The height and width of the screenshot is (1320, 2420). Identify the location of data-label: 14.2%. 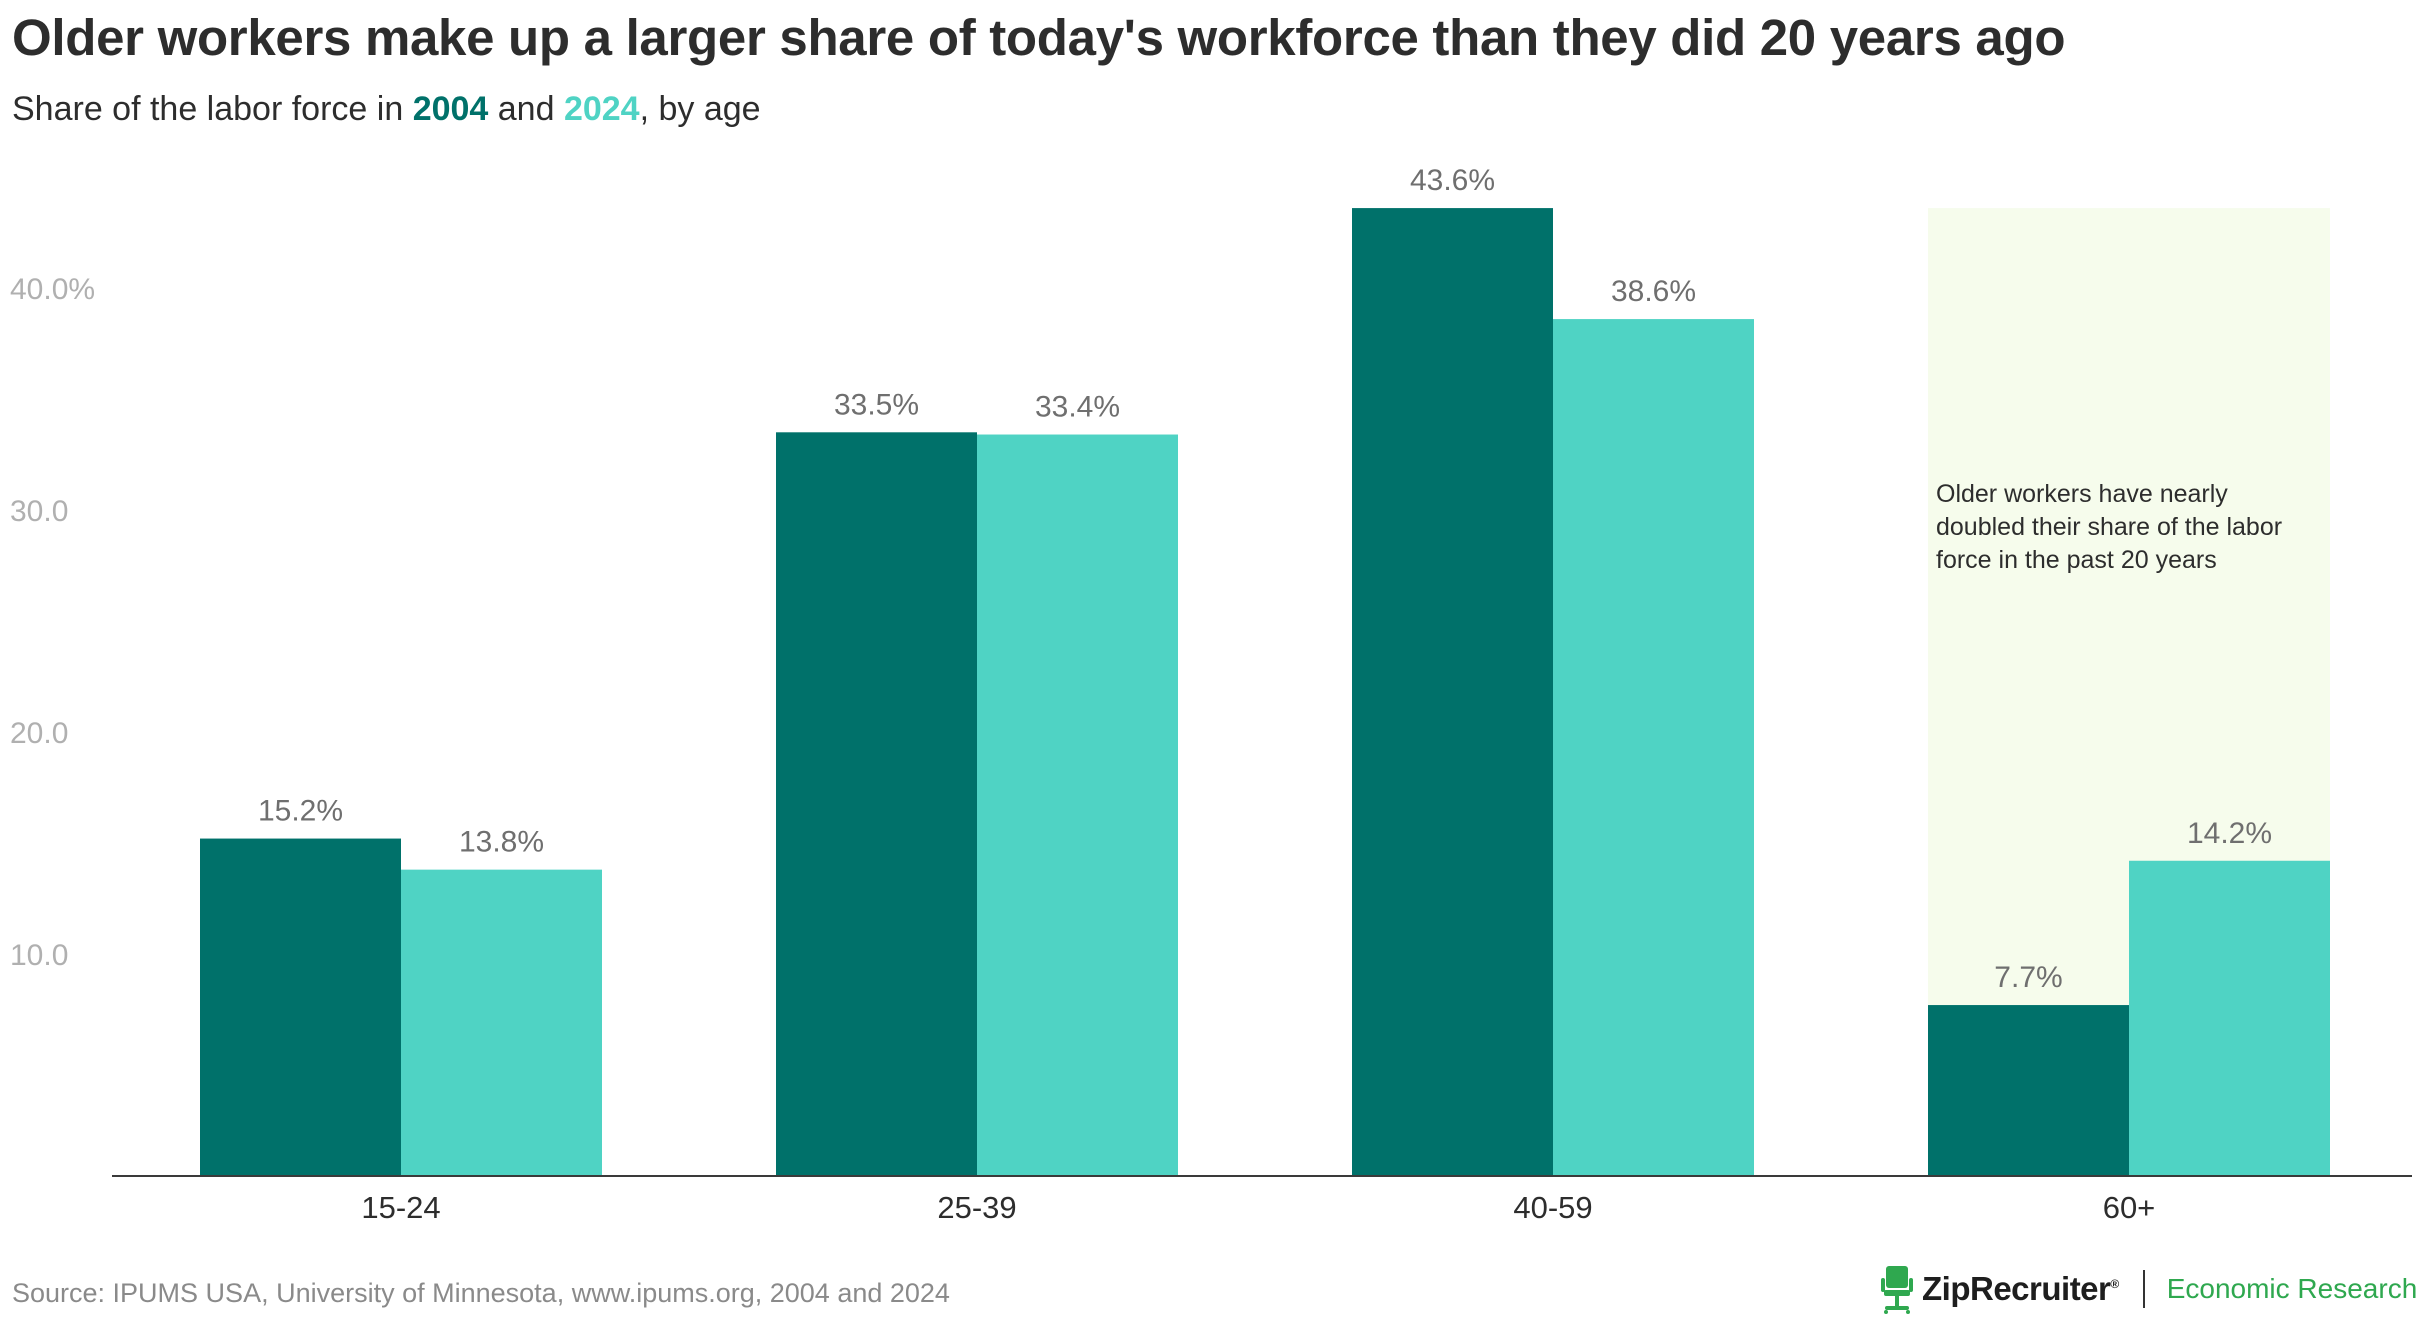
(2229, 833).